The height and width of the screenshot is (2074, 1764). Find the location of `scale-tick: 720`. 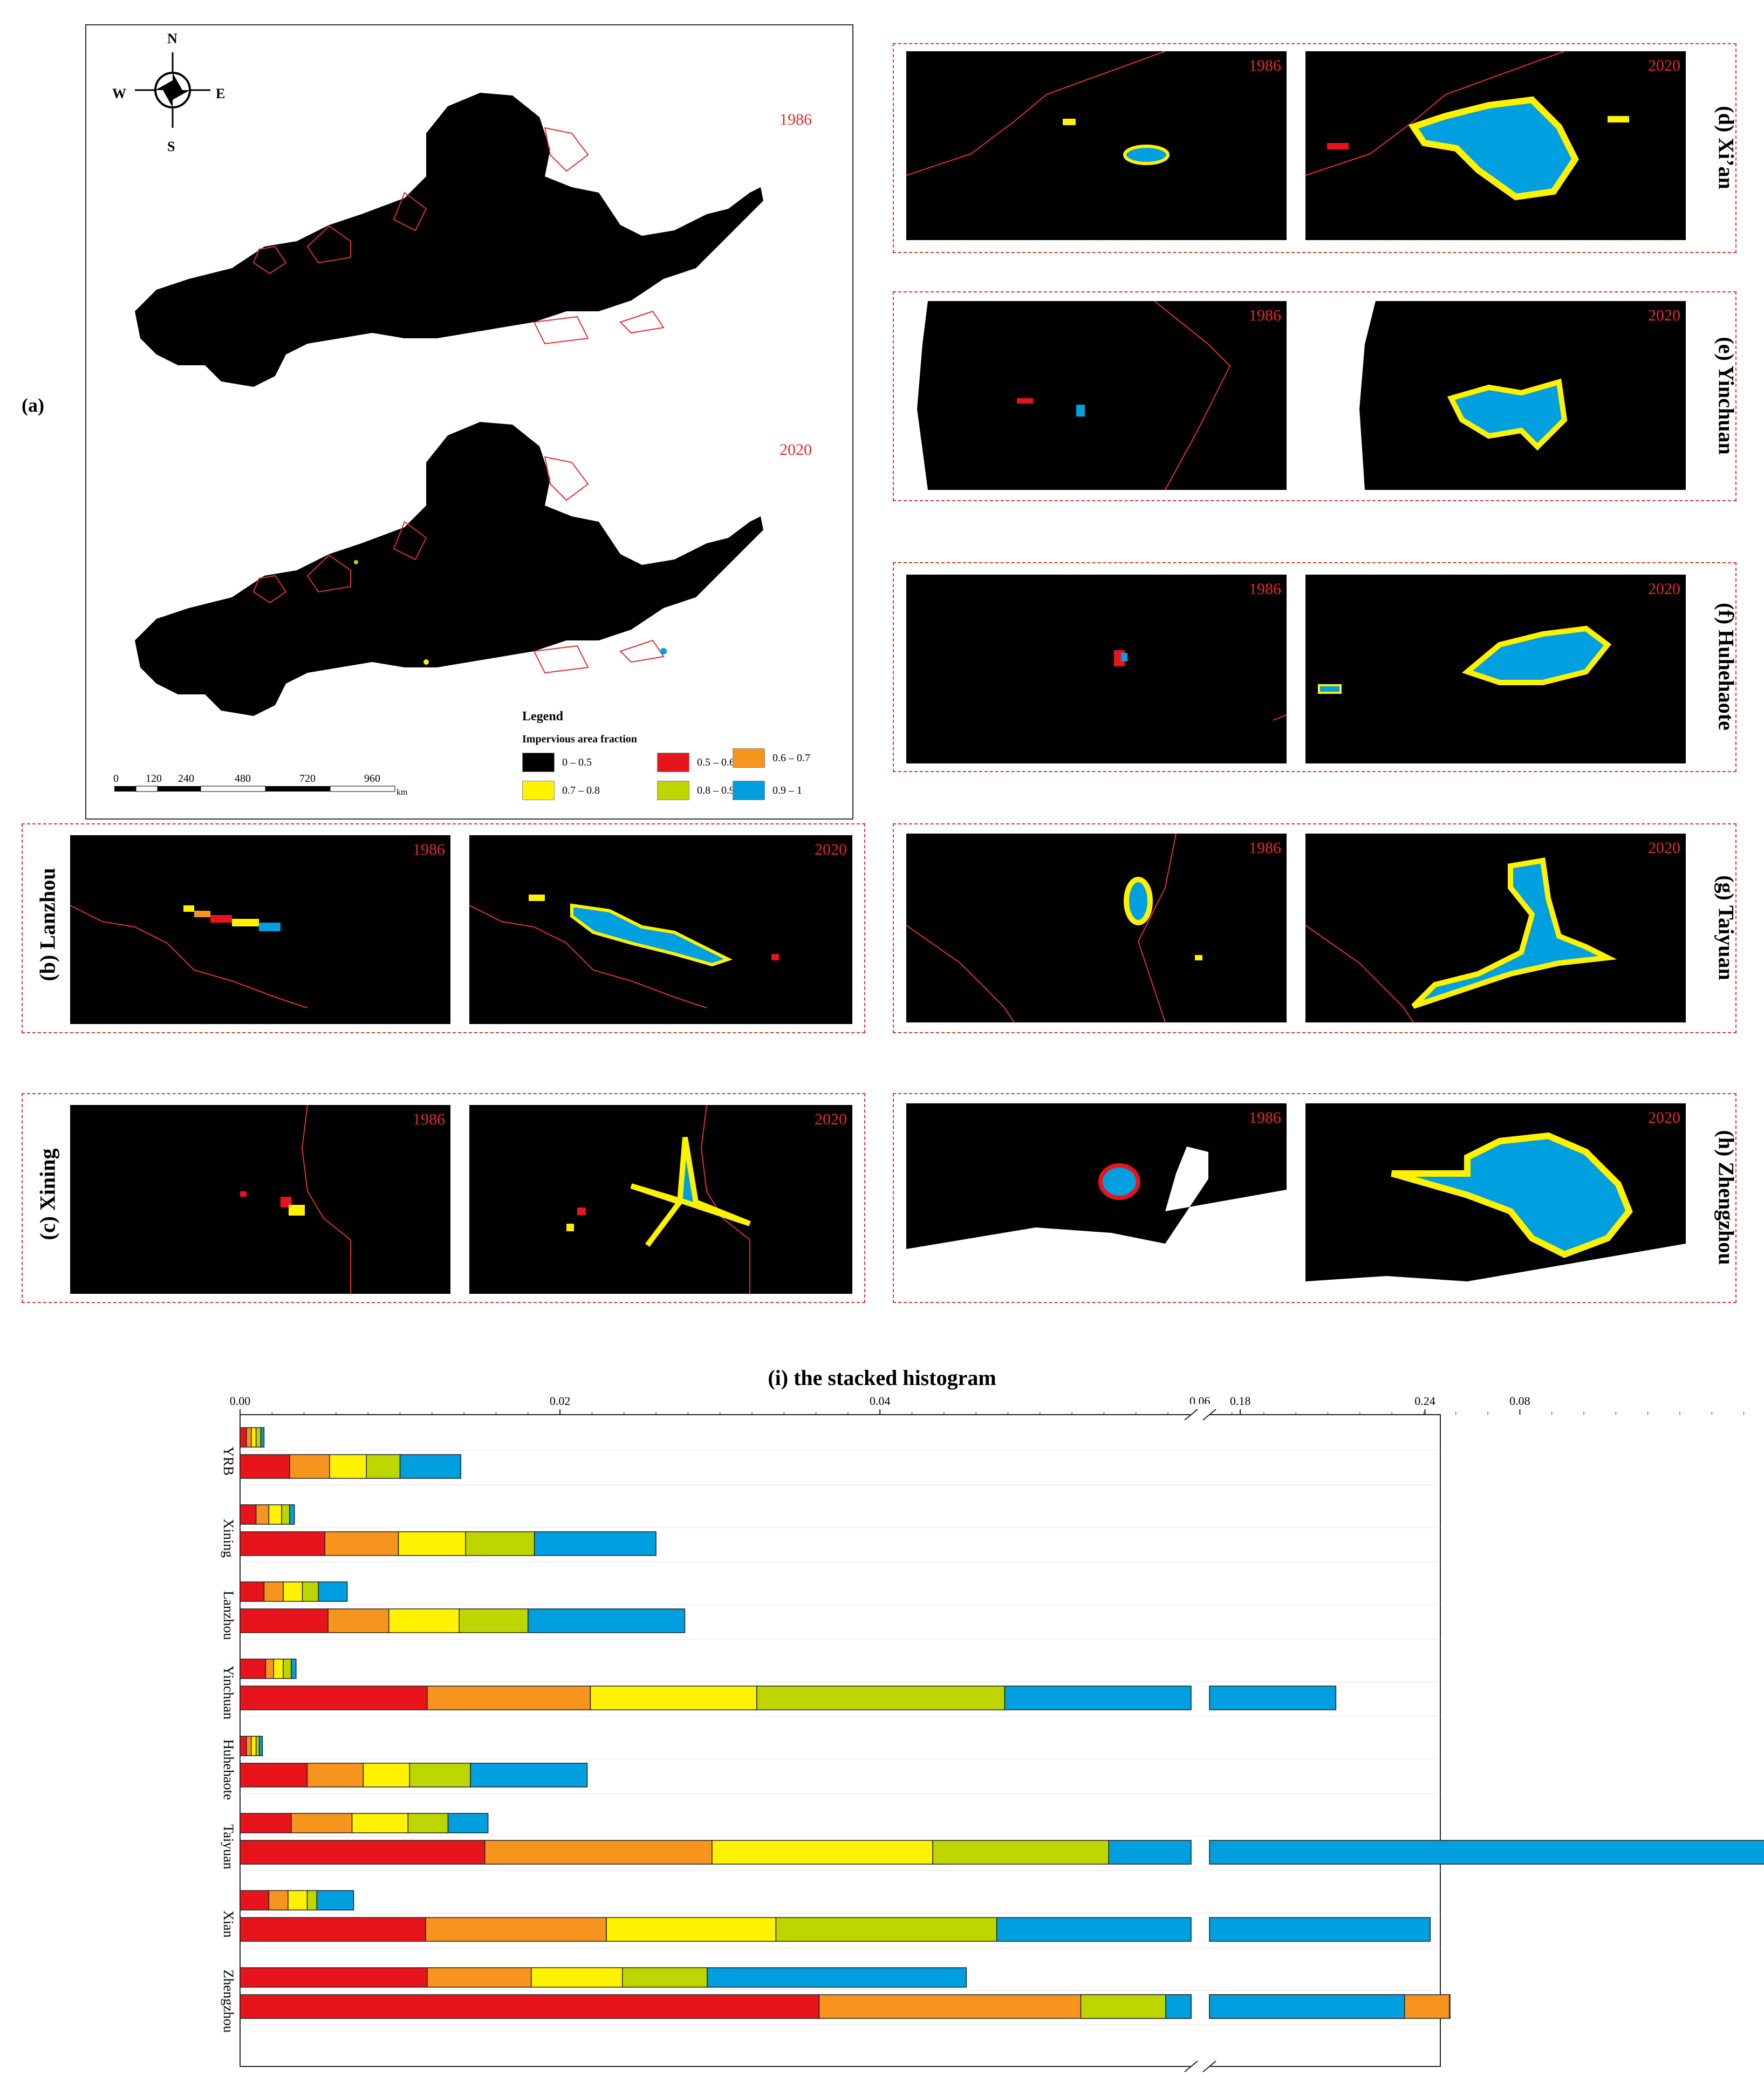

scale-tick: 720 is located at coordinates (307, 778).